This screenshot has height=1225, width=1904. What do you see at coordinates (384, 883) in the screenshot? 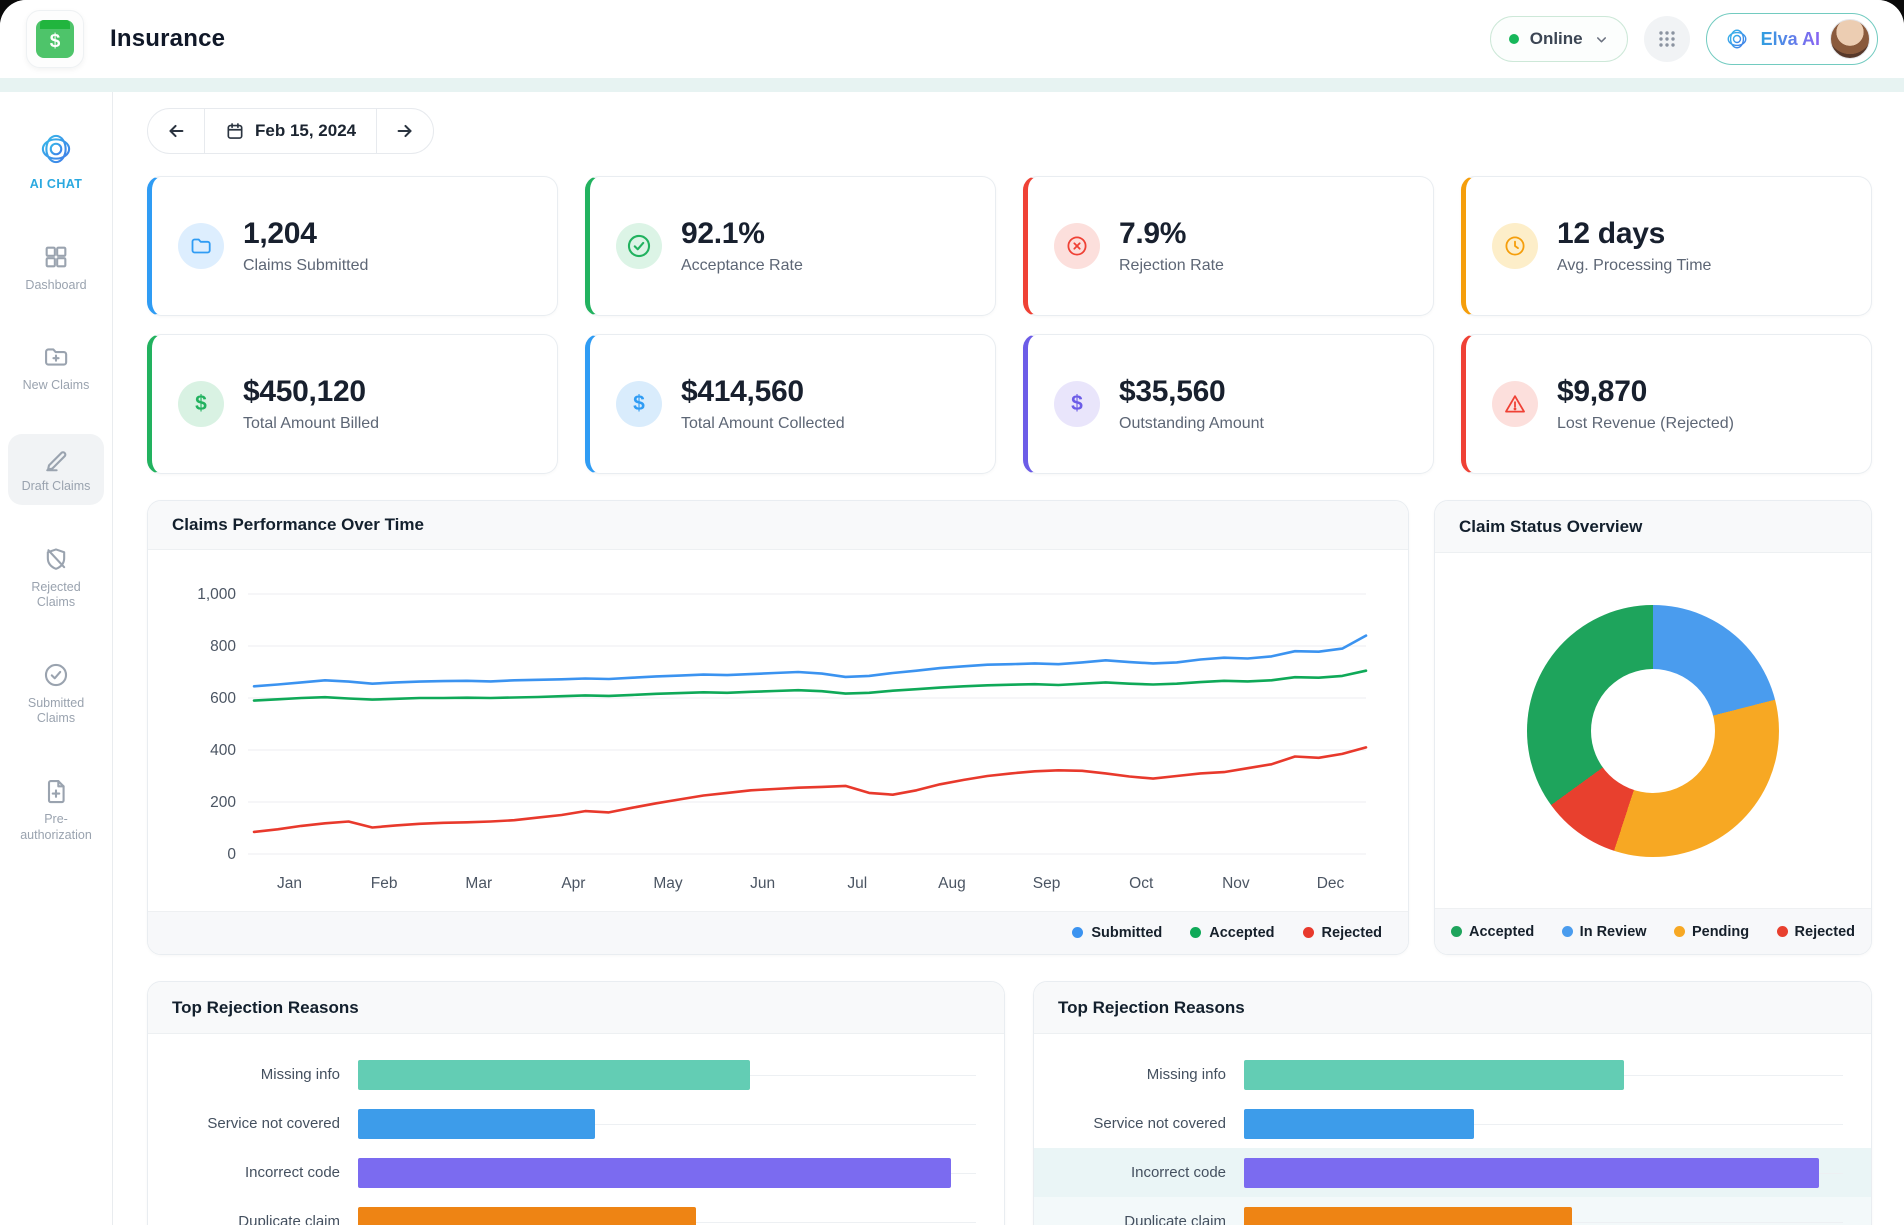
I see `svg-text: Feb` at bounding box center [384, 883].